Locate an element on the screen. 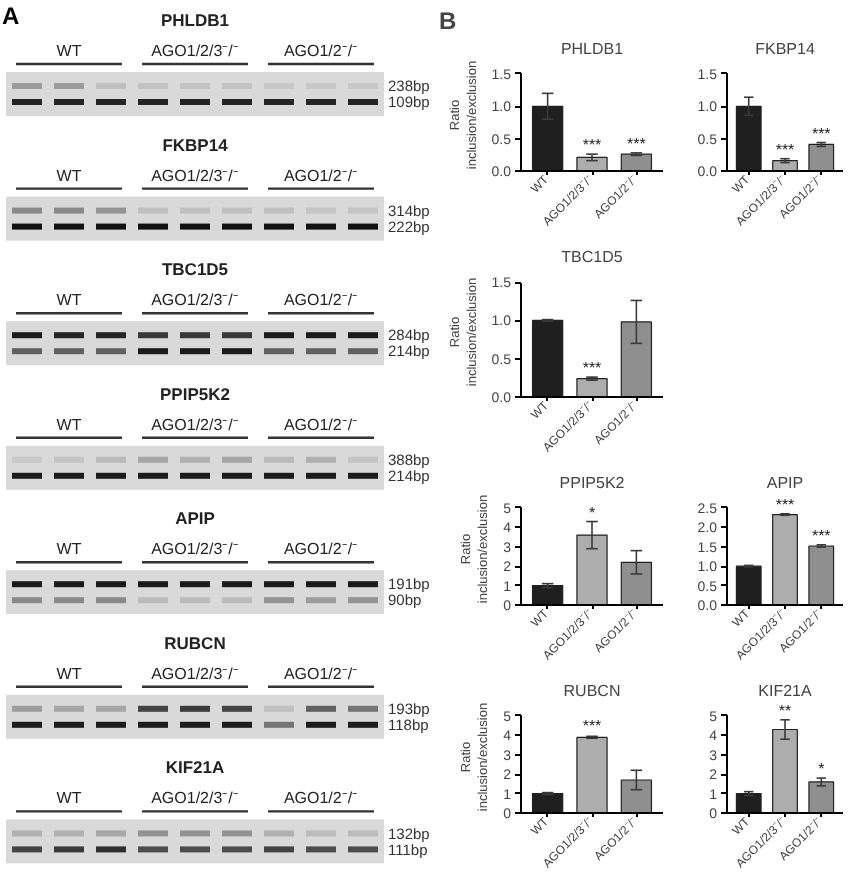  text: KIF21A is located at coordinates (195, 767).